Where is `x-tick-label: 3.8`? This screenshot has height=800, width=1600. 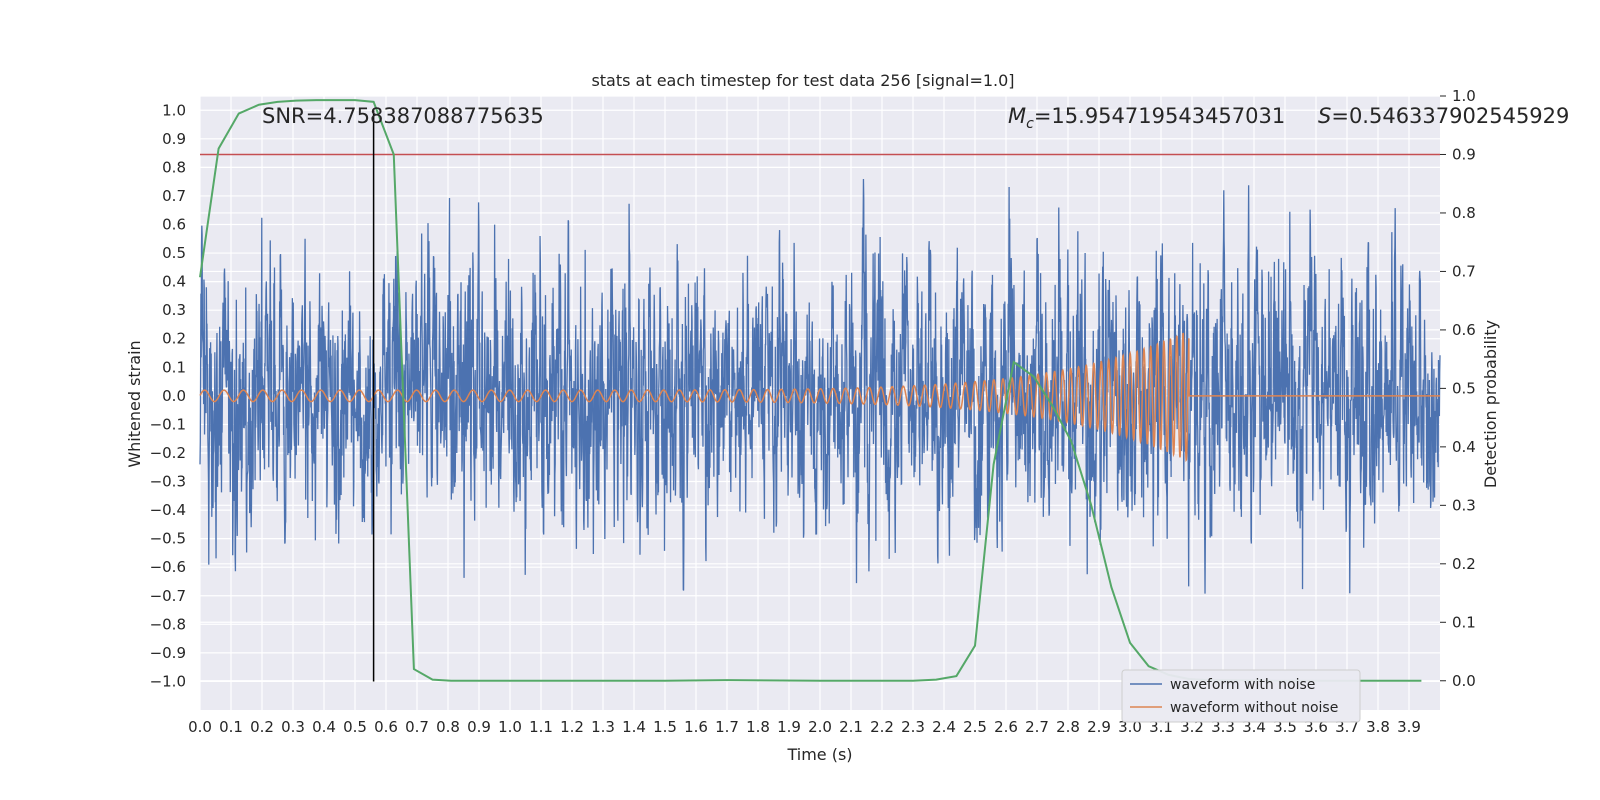 x-tick-label: 3.8 is located at coordinates (1378, 727).